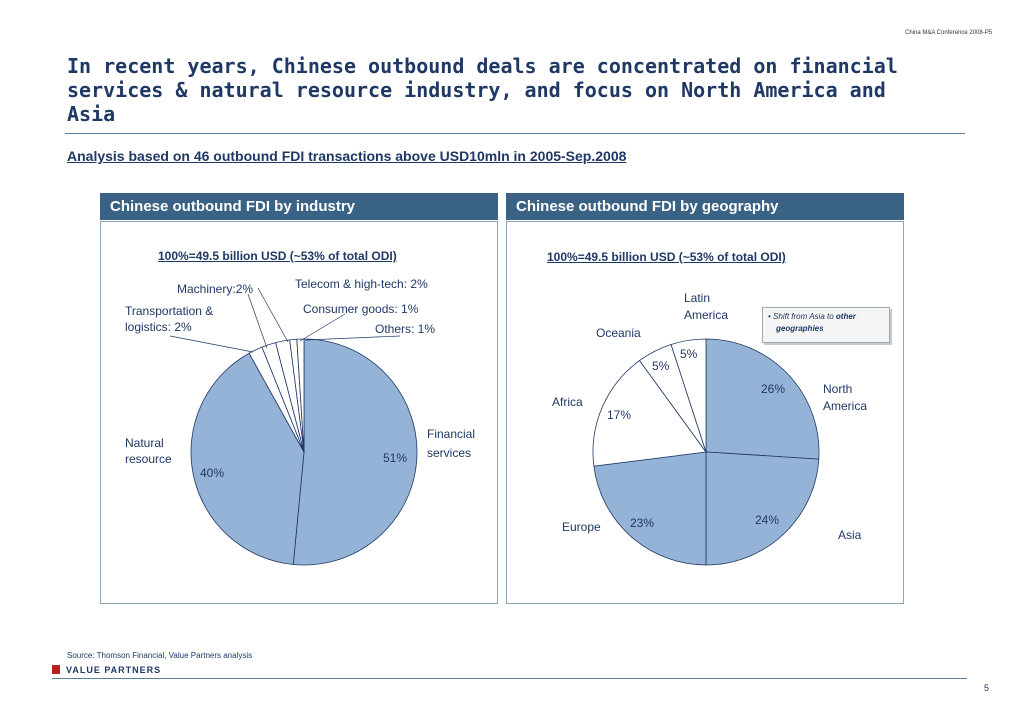 This screenshot has height=728, width=1030. I want to click on label-asia-pct: 24%, so click(767, 520).